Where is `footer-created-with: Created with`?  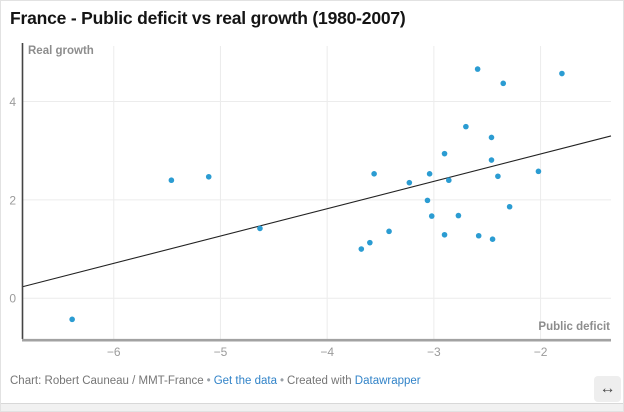 footer-created-with: Created with is located at coordinates (319, 381).